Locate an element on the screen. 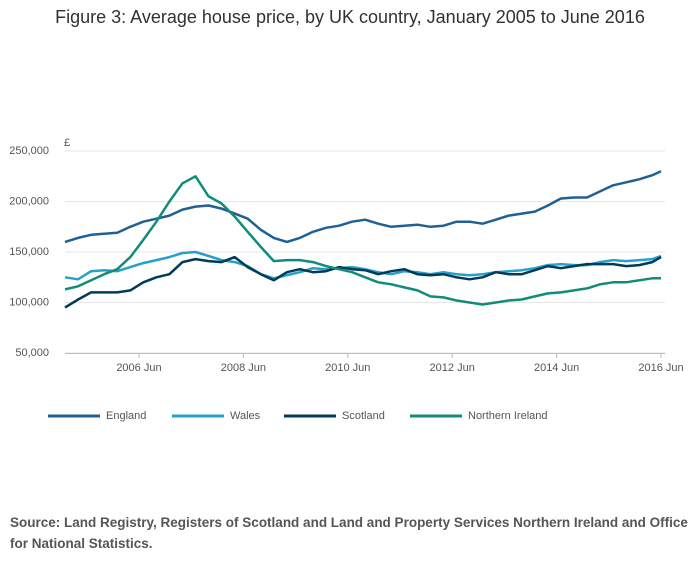 Image resolution: width=700 pixels, height=574 pixels. x-tick-label: 2008 Jun is located at coordinates (243, 368).